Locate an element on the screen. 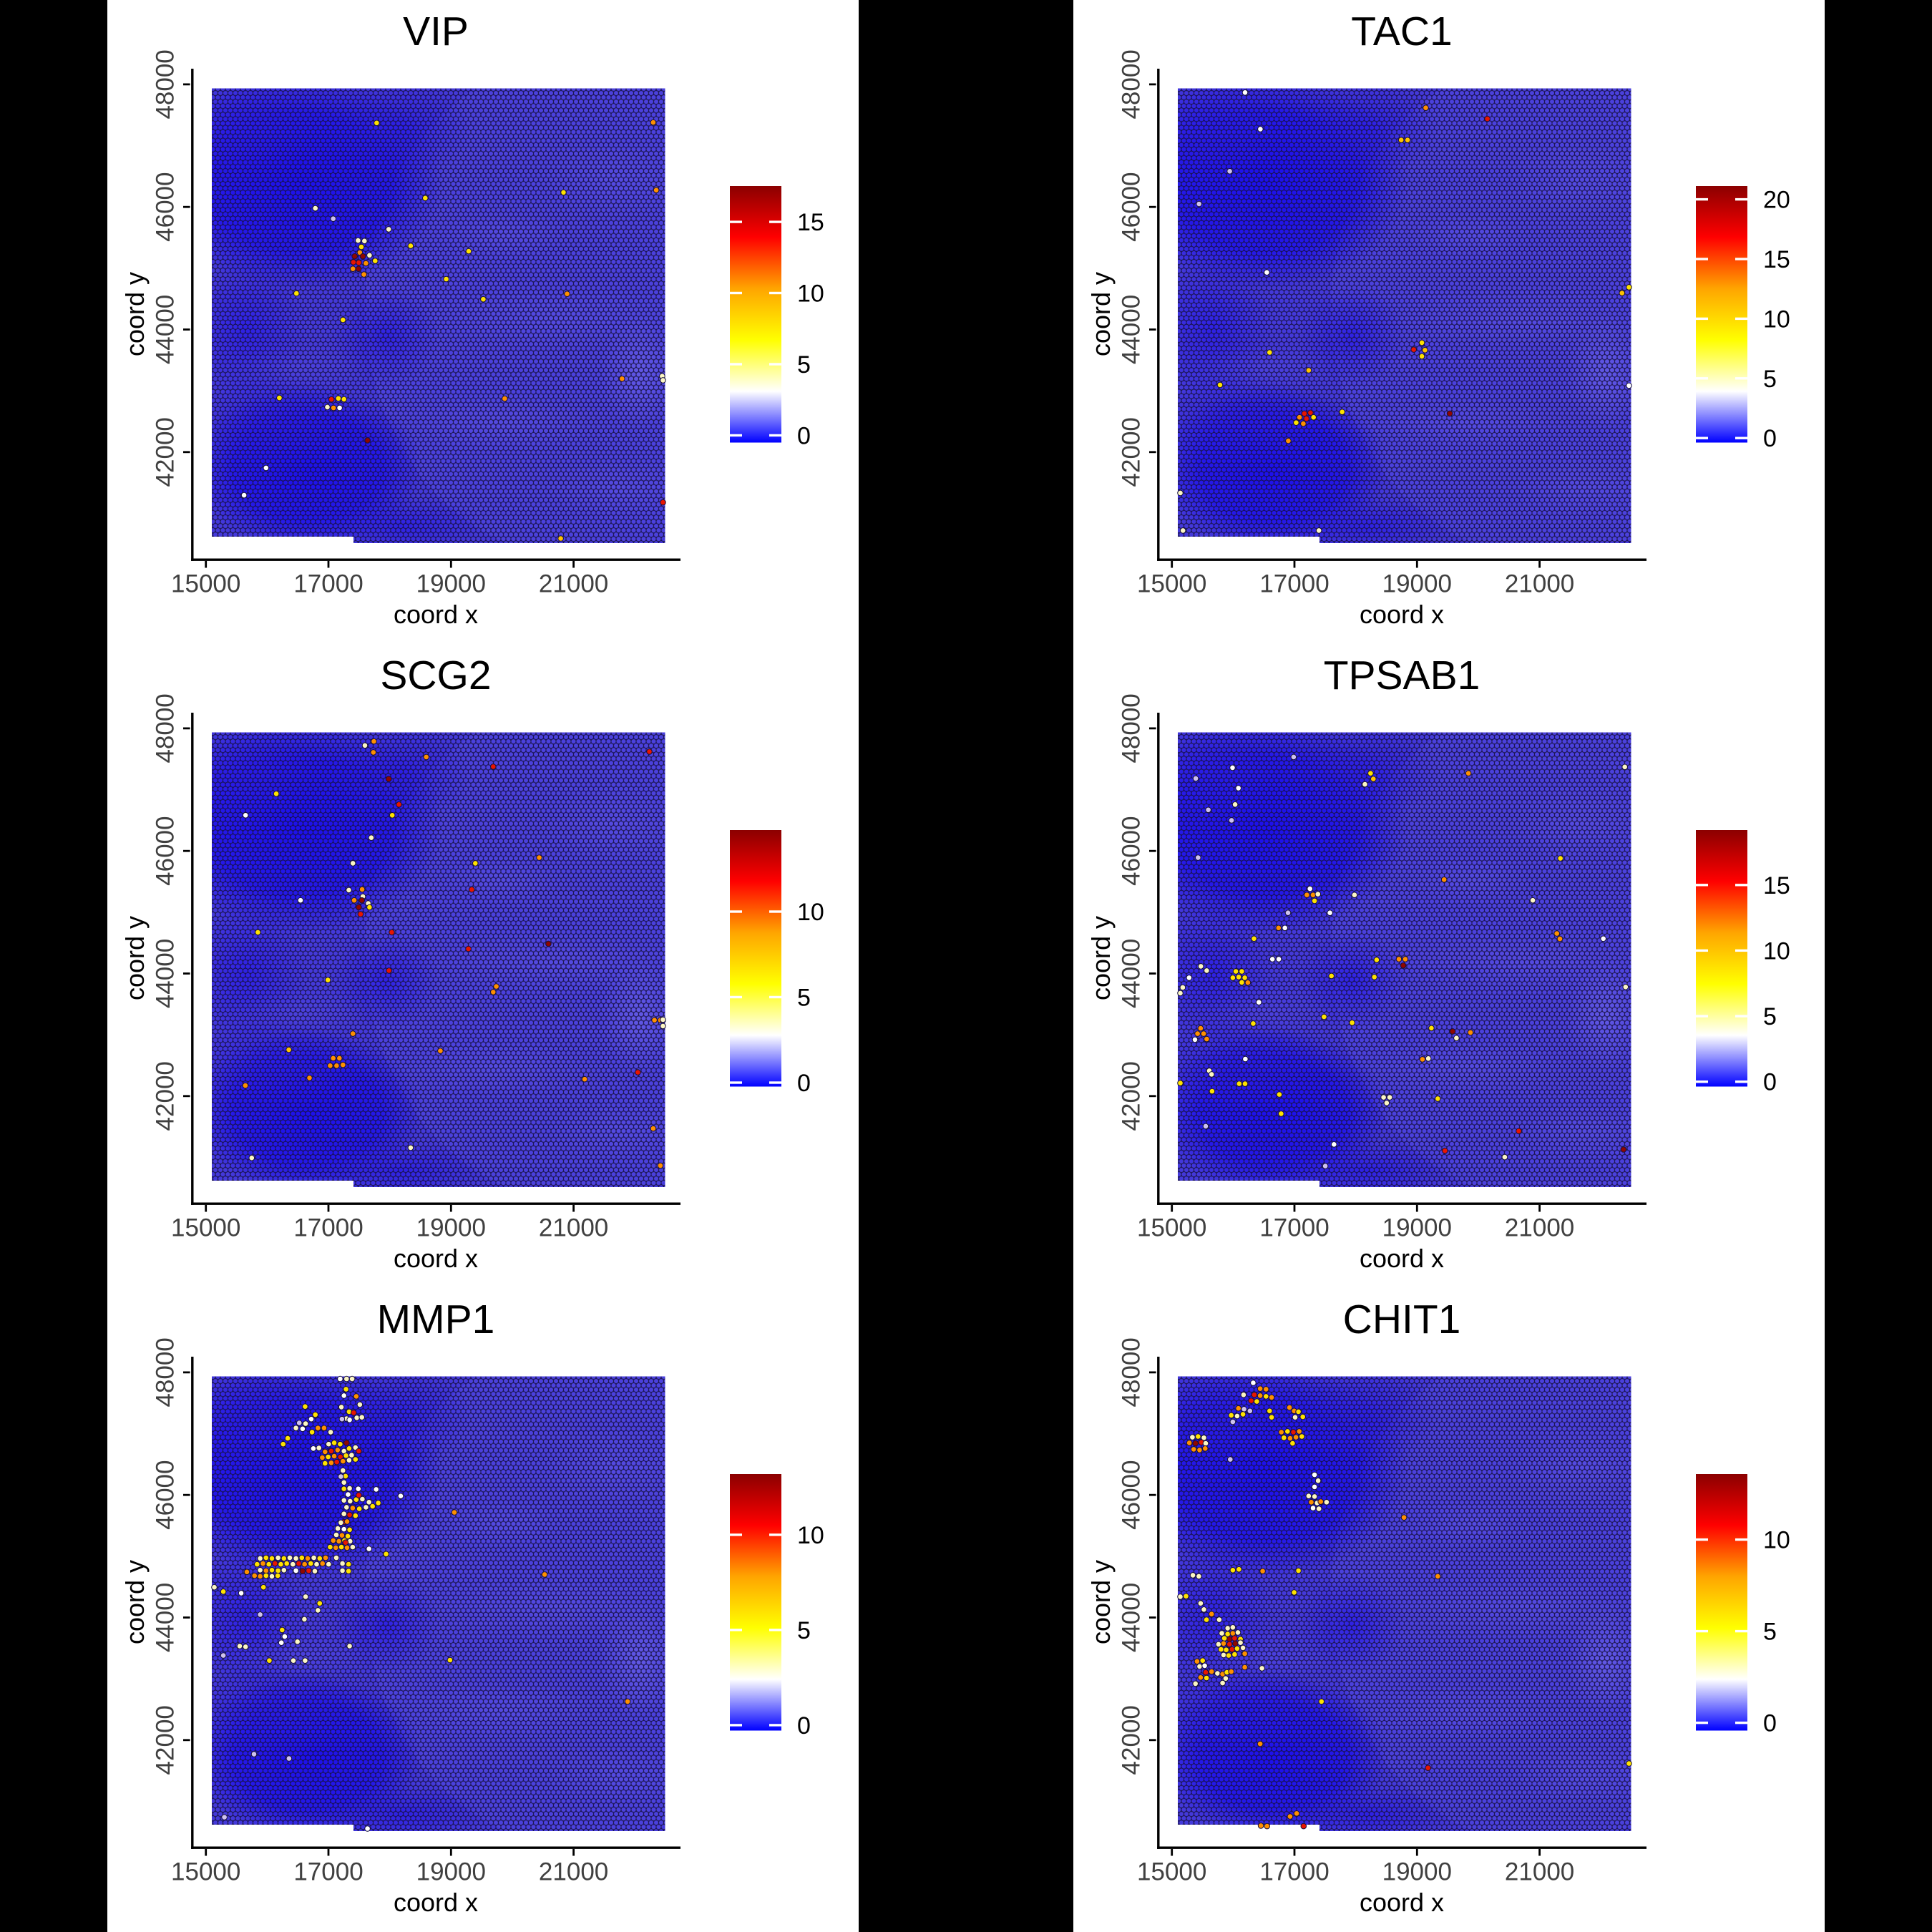 This screenshot has height=1932, width=1932. svg-text: VIP is located at coordinates (436, 31).